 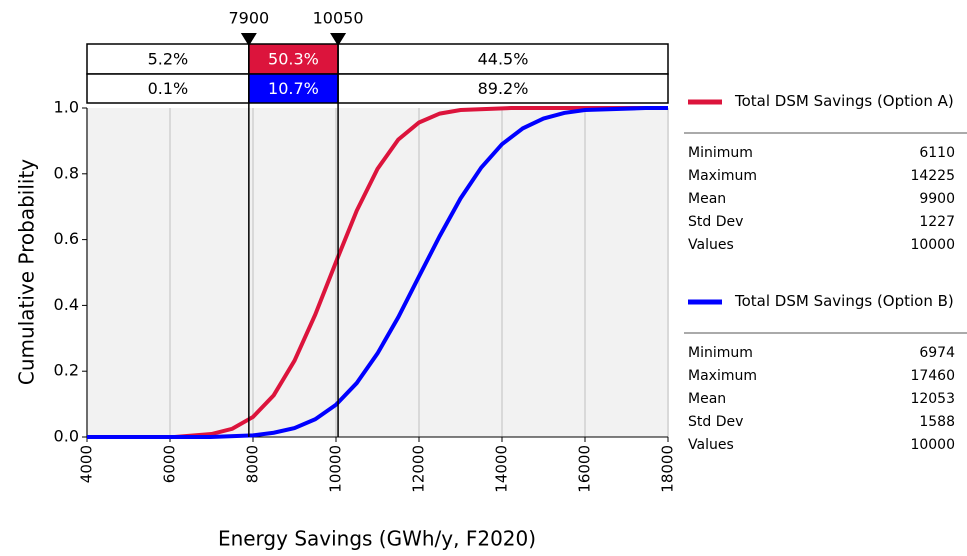 What do you see at coordinates (87, 464) in the screenshot?
I see `x-tick-label: 4000` at bounding box center [87, 464].